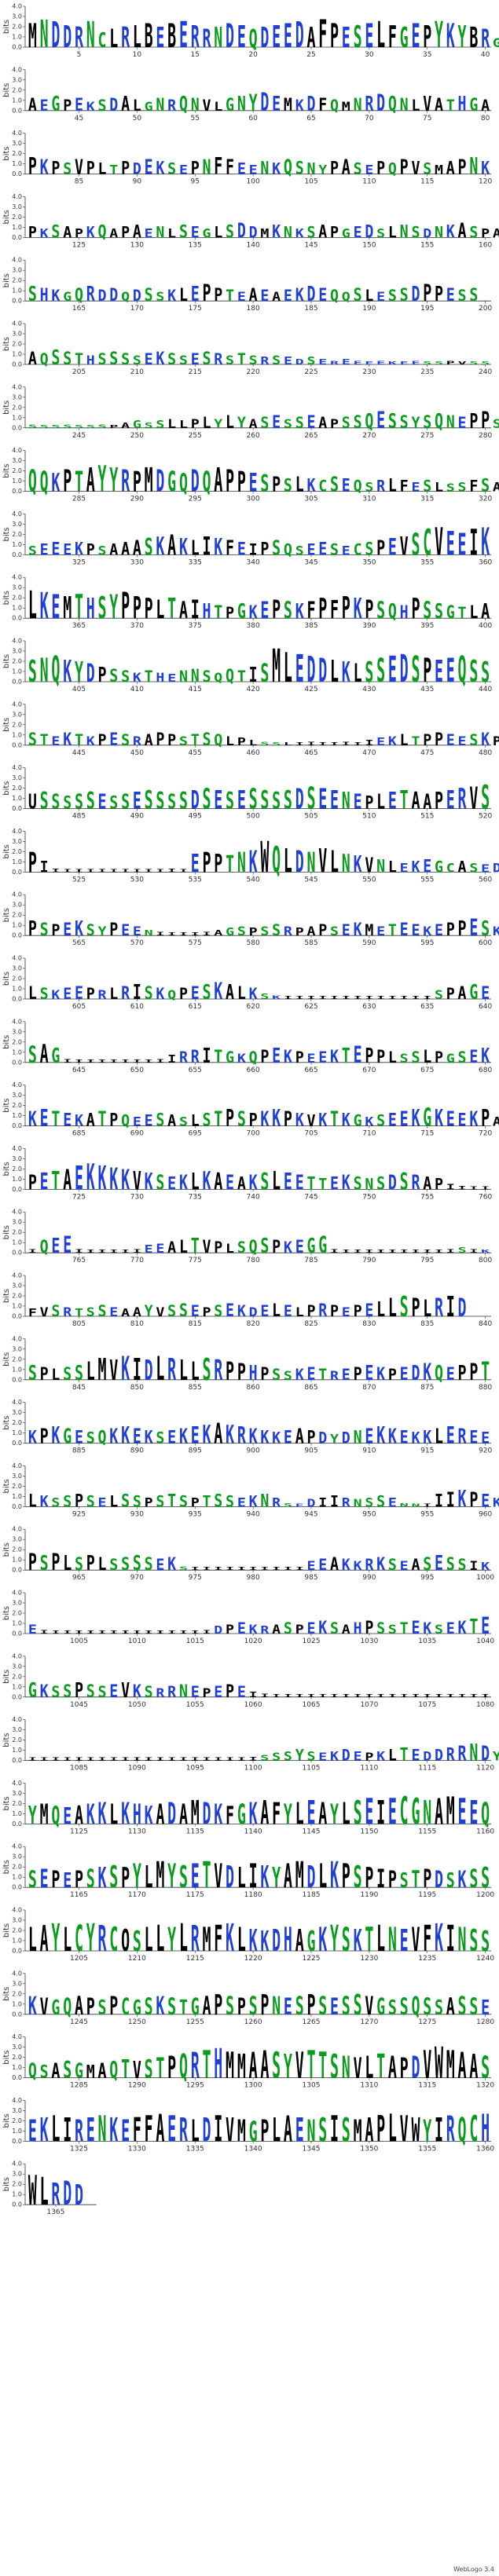 This screenshot has width=499, height=2576. I want to click on x-tick-label: 1165, so click(79, 1895).